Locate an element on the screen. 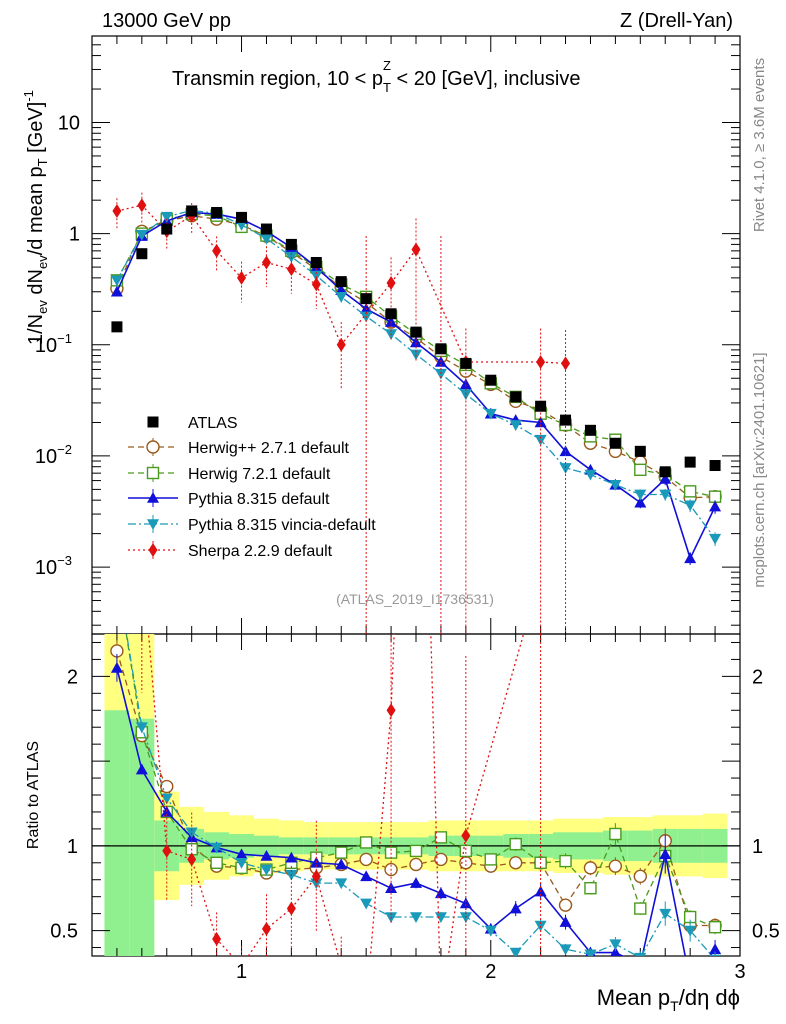 This screenshot has width=786, height=1024. title-main: Transmin region, 10 < p is located at coordinates (277, 79).